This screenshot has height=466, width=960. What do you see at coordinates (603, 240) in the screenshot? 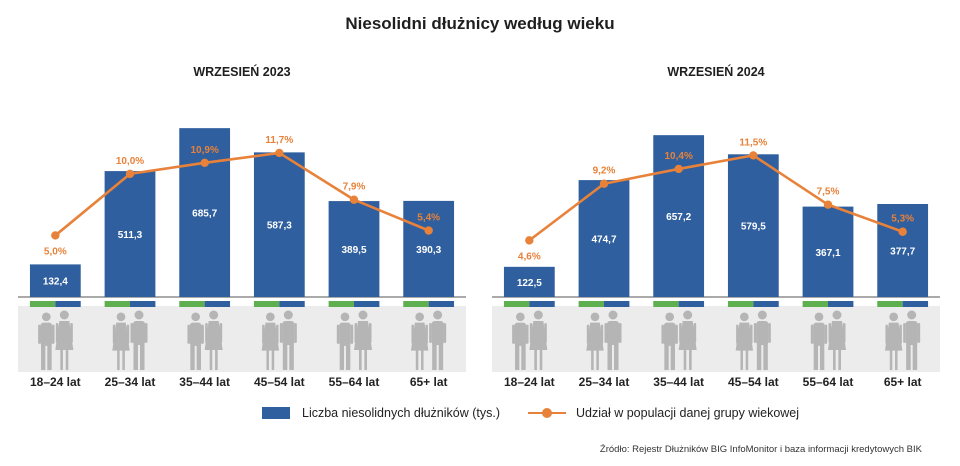
I see `bar-data-label: 474,7` at bounding box center [603, 240].